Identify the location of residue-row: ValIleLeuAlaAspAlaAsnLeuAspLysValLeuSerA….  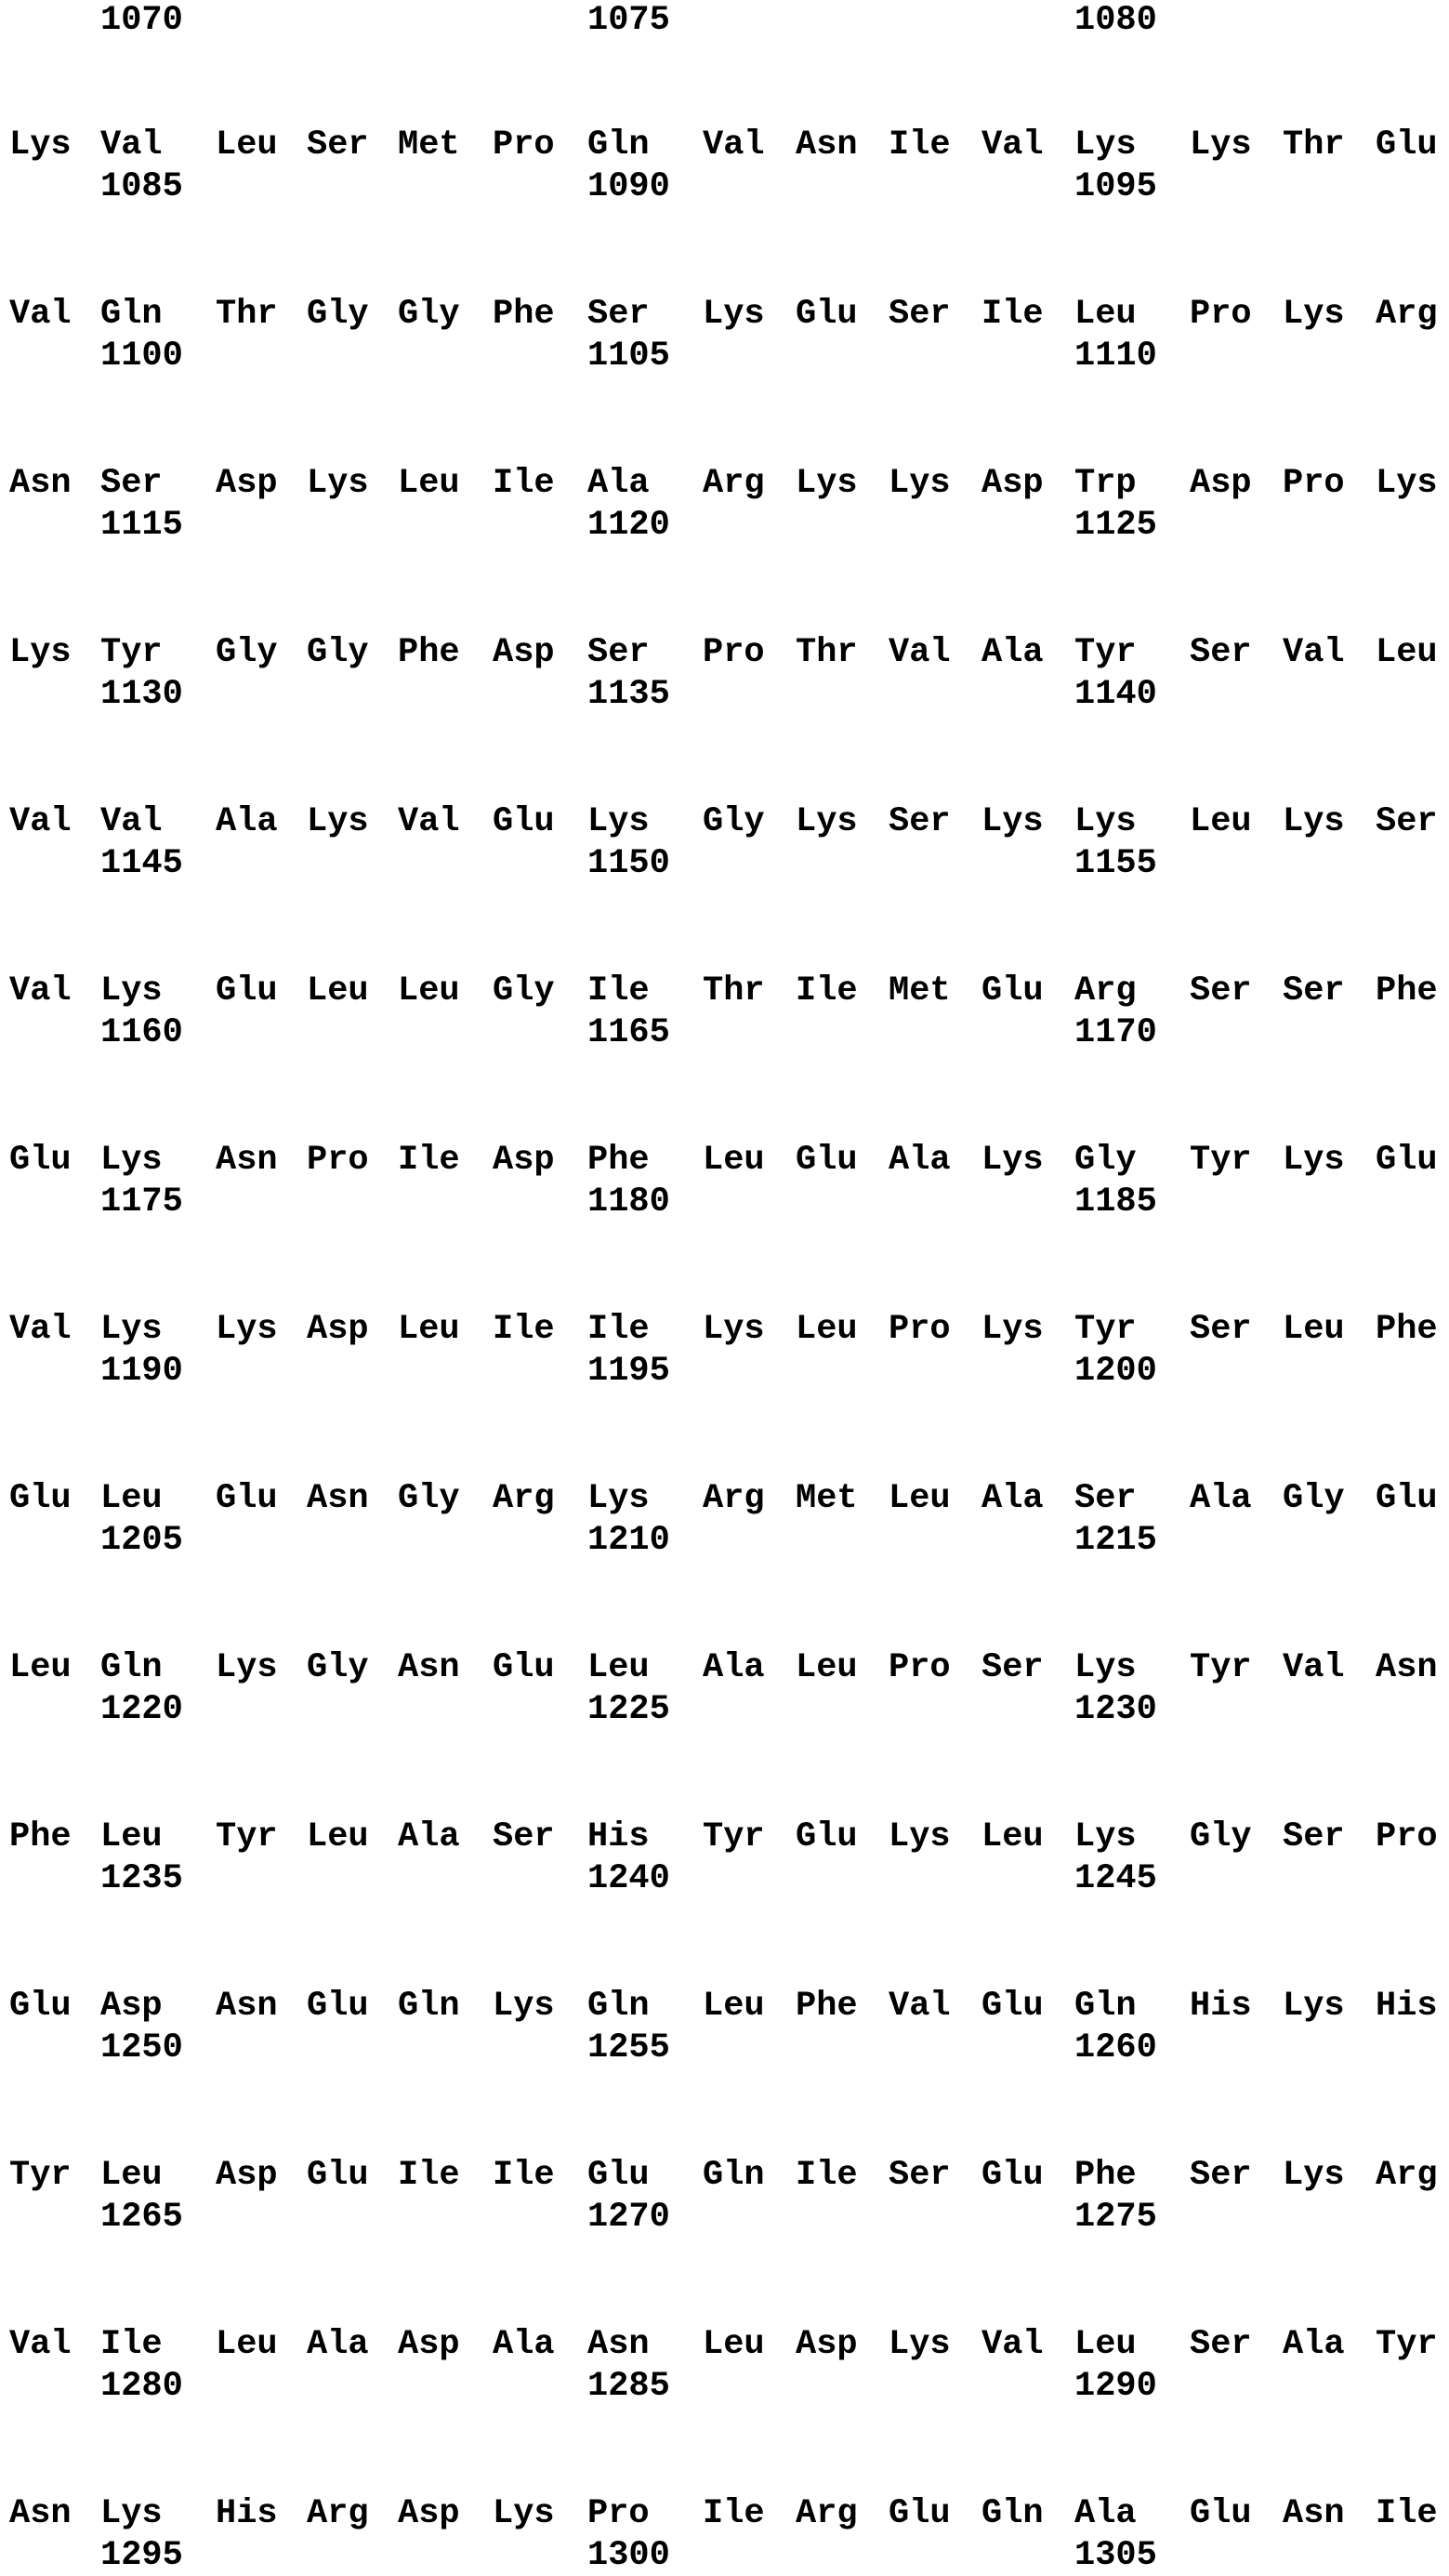
(724, 2344).